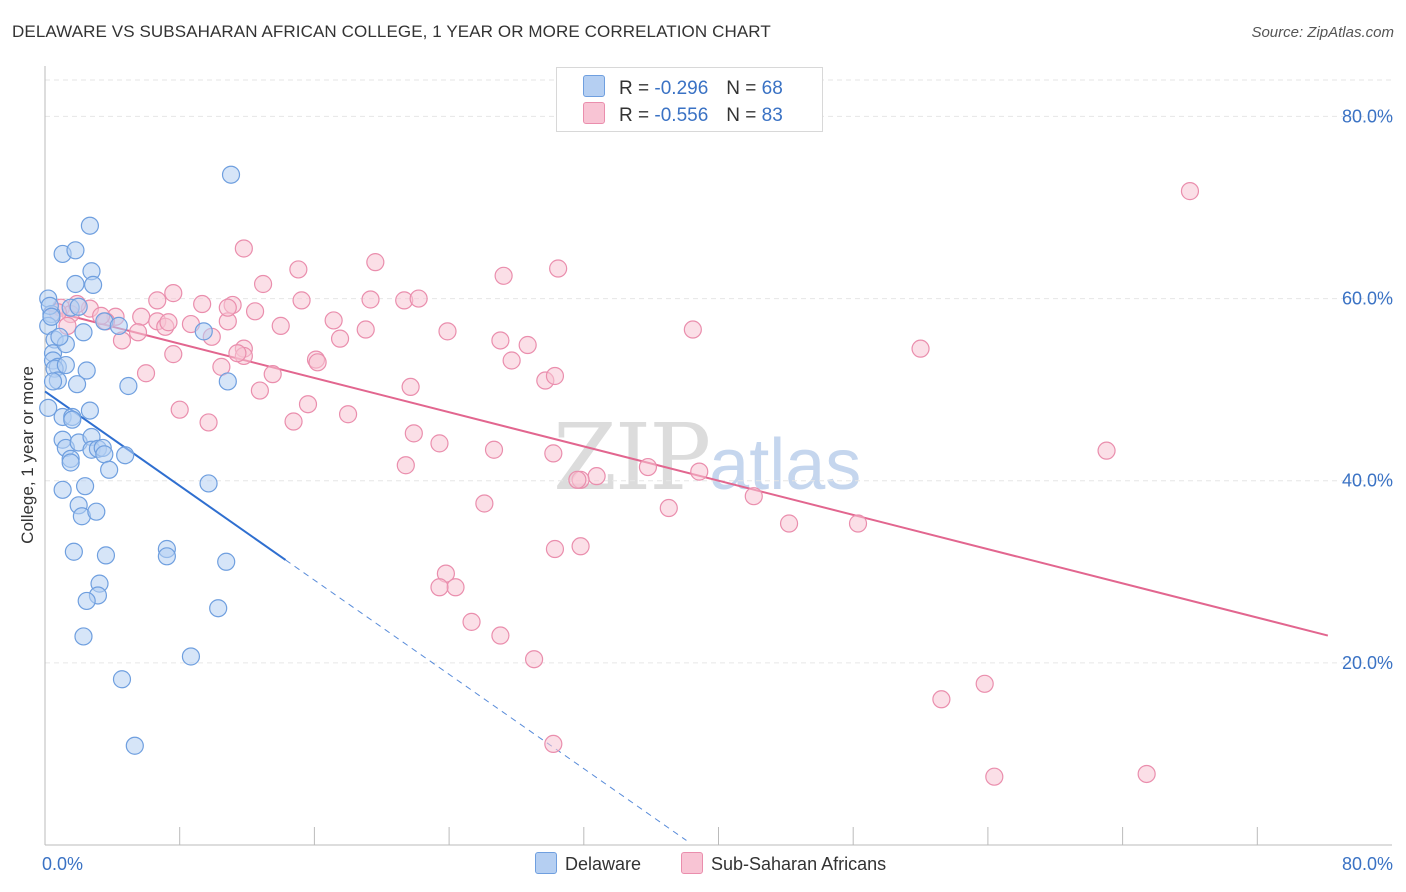 The height and width of the screenshot is (892, 1406). Describe the element at coordinates (799, 864) in the screenshot. I see `subsaharan-legend-label: Sub-Saharan Africans` at that location.